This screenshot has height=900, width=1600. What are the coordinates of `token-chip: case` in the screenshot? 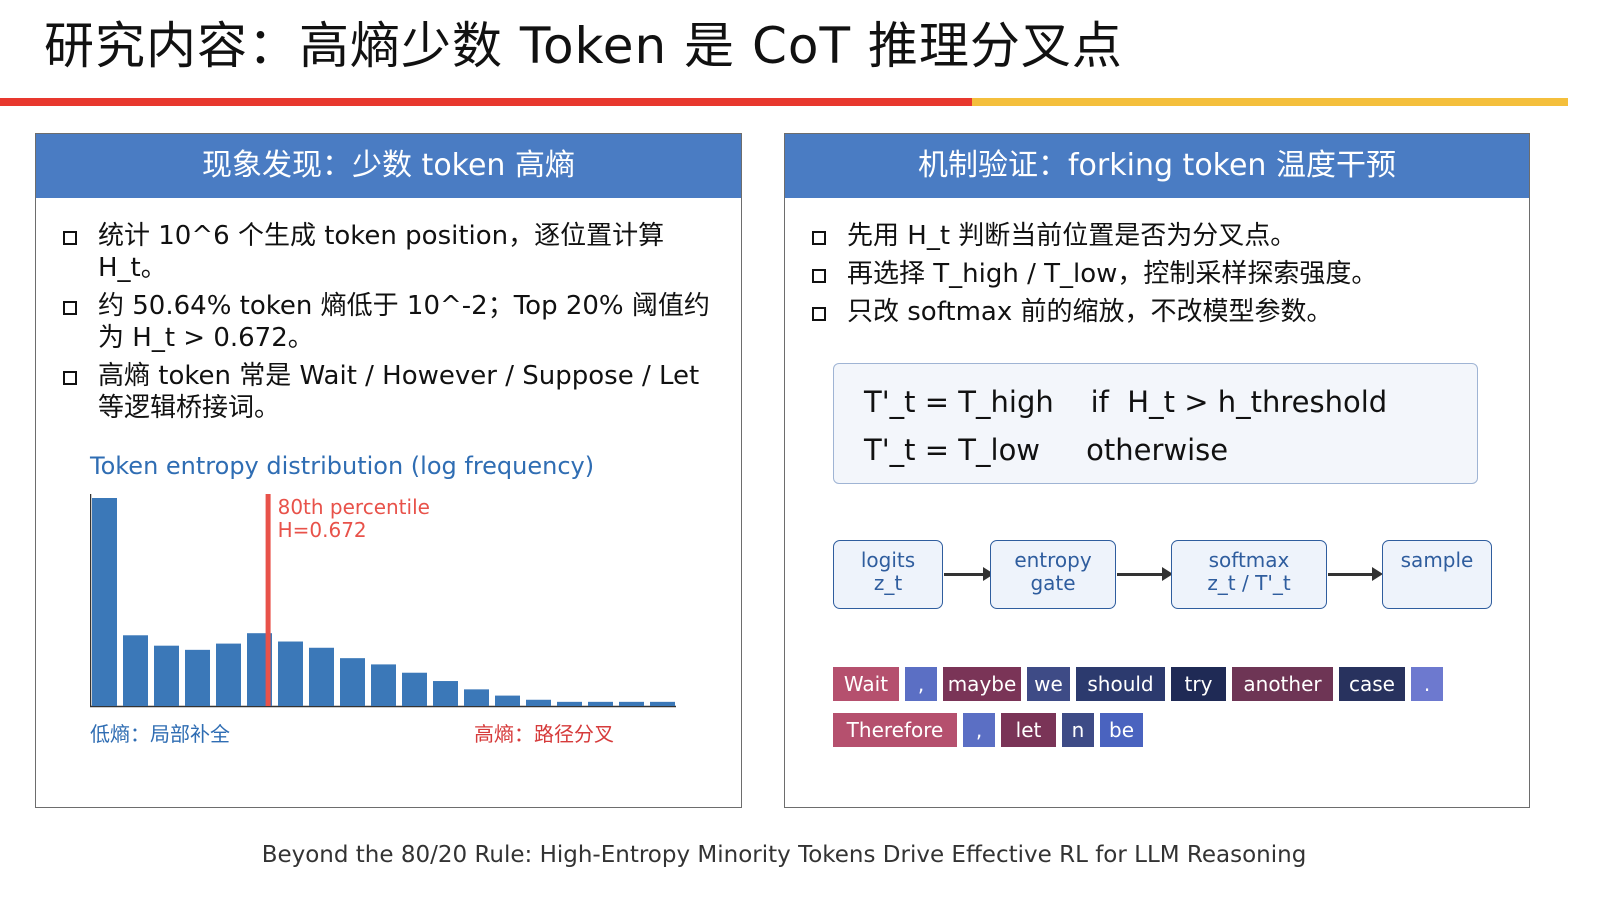 It's located at (1372, 684).